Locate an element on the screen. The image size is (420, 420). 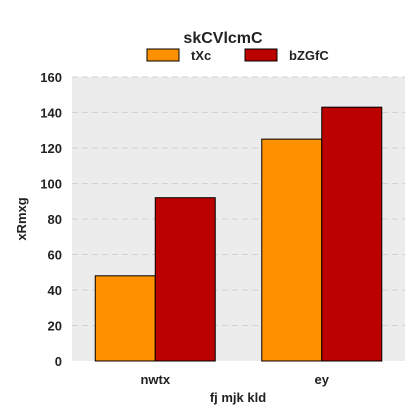
legend-label-bzgfc: bZGfC is located at coordinates (309, 55).